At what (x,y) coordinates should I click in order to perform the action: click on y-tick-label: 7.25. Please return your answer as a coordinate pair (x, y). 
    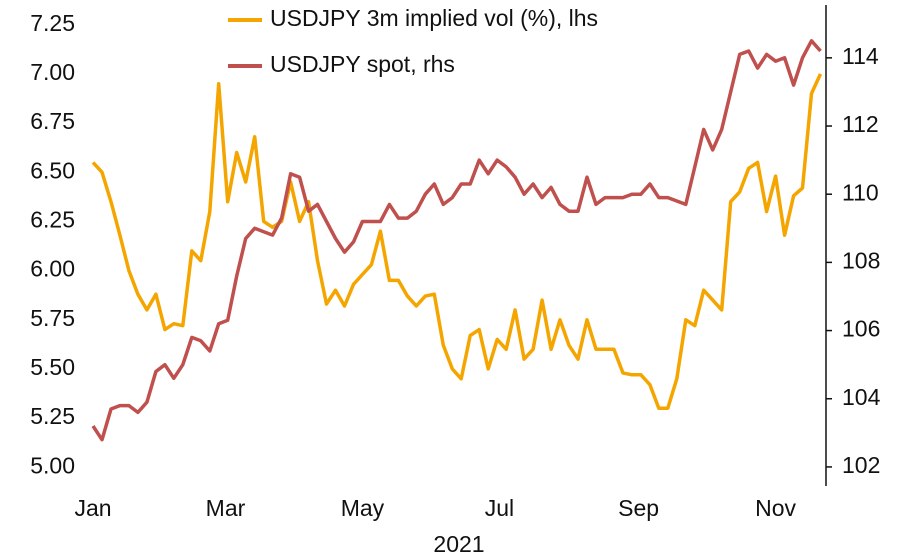
    Looking at the image, I should click on (52, 23).